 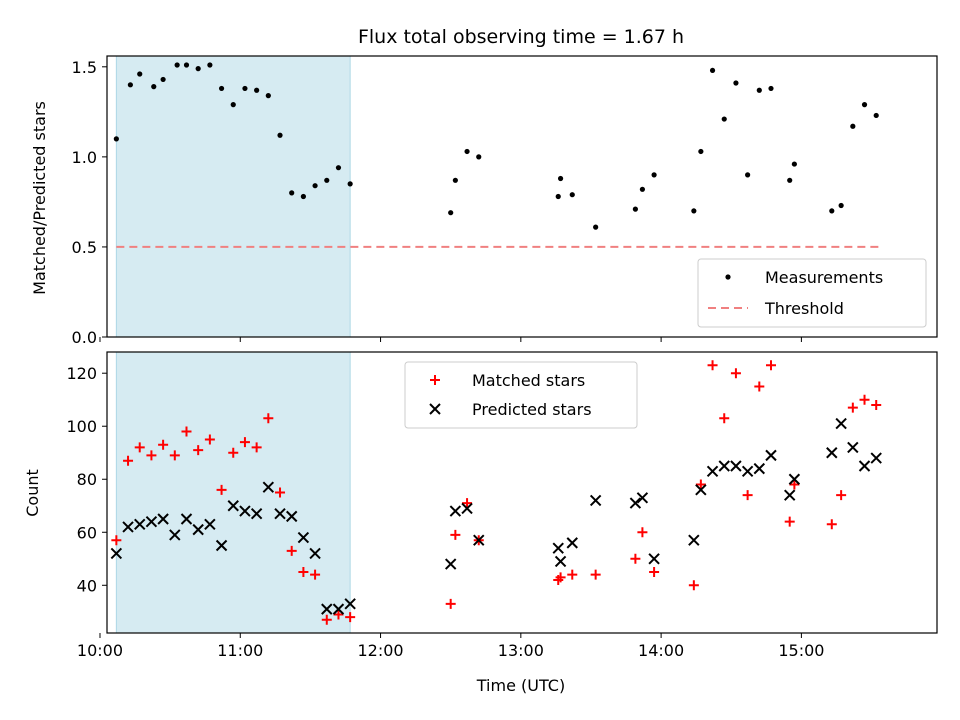 What do you see at coordinates (81, 426) in the screenshot?
I see `y-tick-label: 100` at bounding box center [81, 426].